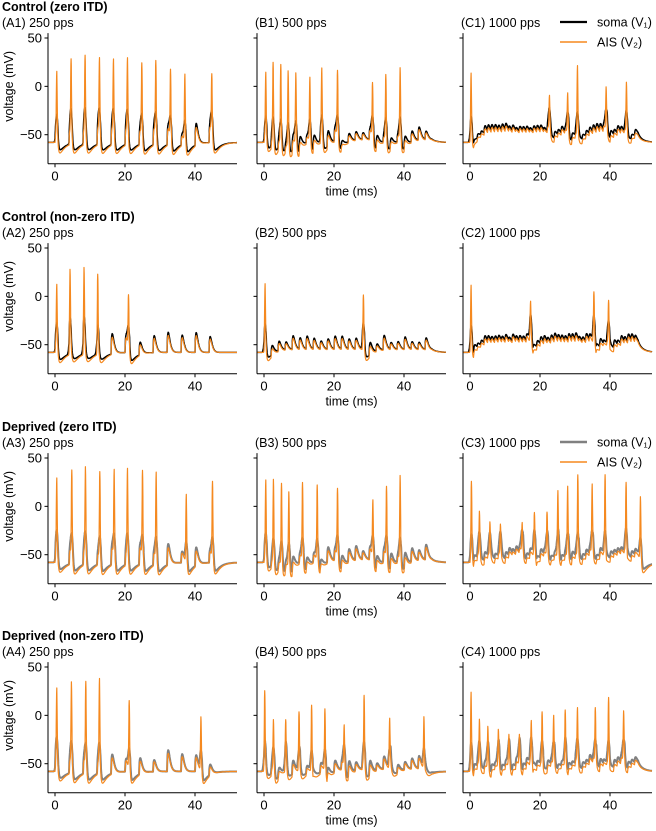 This screenshot has width=656, height=831. What do you see at coordinates (38, 233) in the screenshot?
I see `panel-label: (A2) 250 pps` at bounding box center [38, 233].